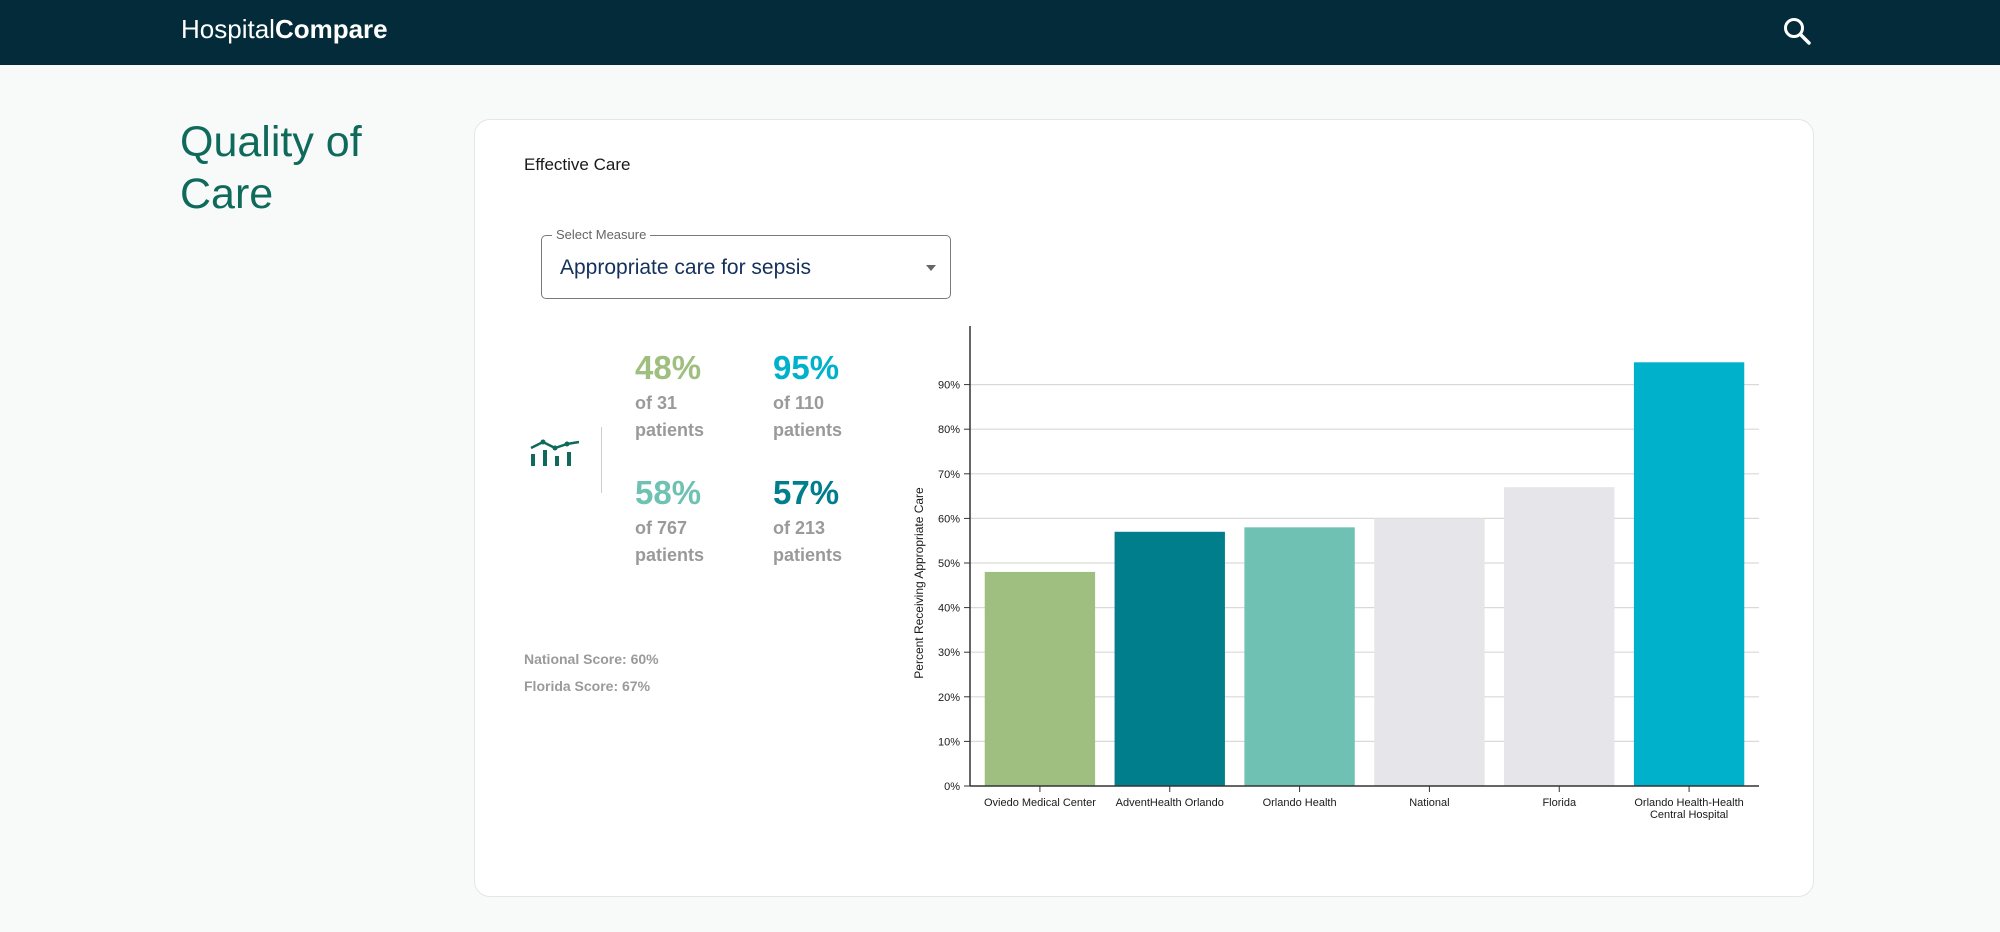 The height and width of the screenshot is (932, 2000). Describe the element at coordinates (952, 787) in the screenshot. I see `y-tick-label: 0%` at that location.